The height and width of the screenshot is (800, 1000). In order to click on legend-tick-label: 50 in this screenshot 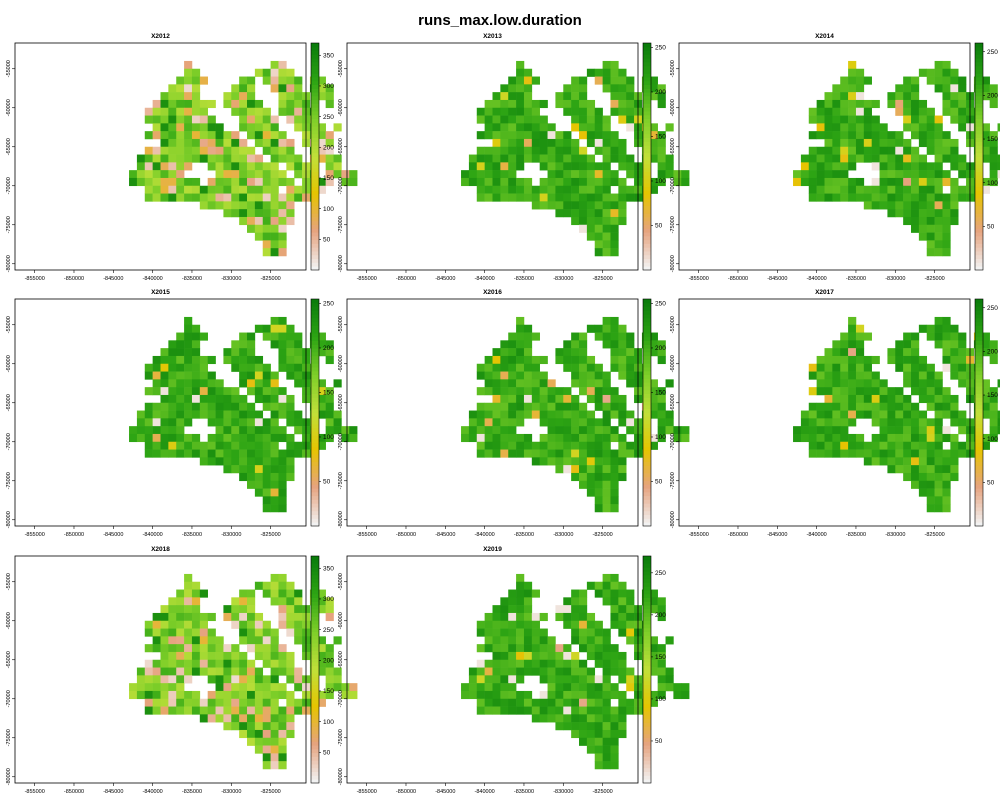, I will do `click(659, 226)`.